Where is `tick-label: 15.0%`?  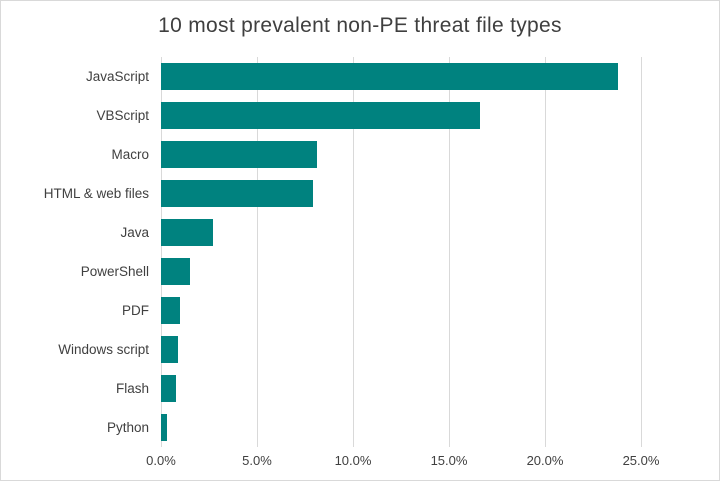 tick-label: 15.0% is located at coordinates (449, 460).